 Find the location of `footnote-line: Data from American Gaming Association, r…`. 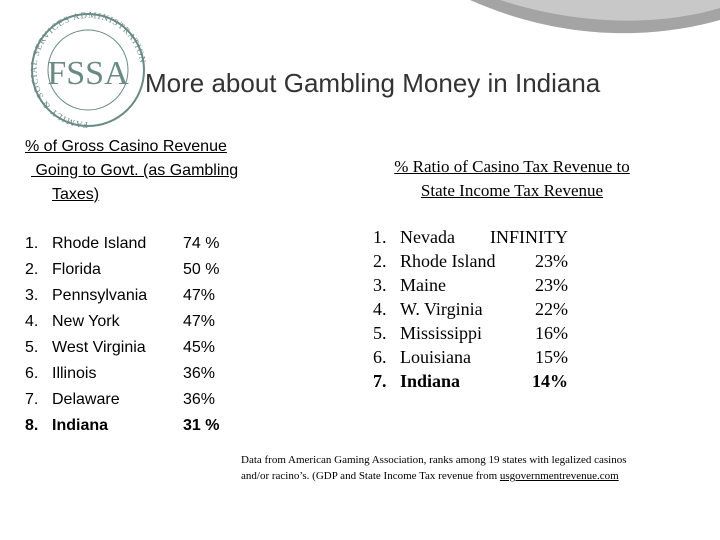

footnote-line: Data from American Gaming Association, r… is located at coordinates (434, 460).